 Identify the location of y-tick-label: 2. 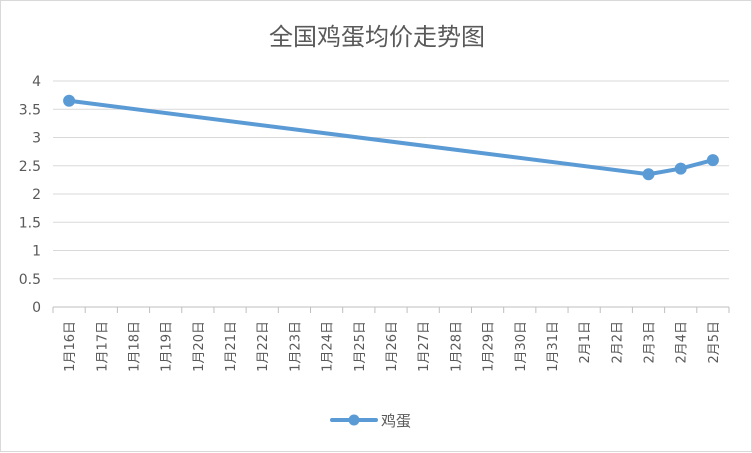
(36, 195).